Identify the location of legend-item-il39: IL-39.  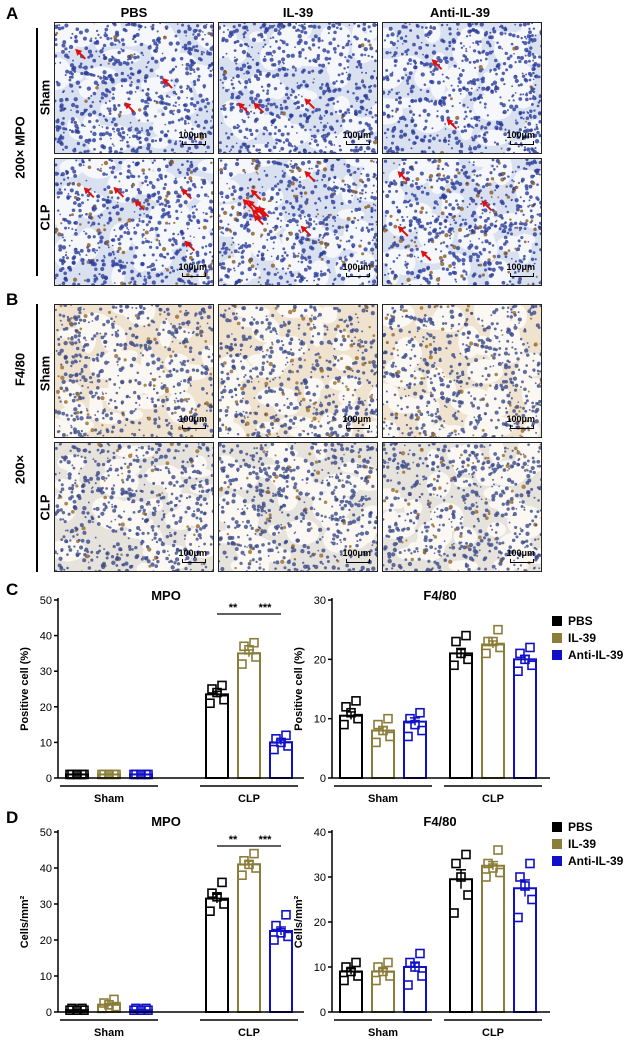
(587, 637).